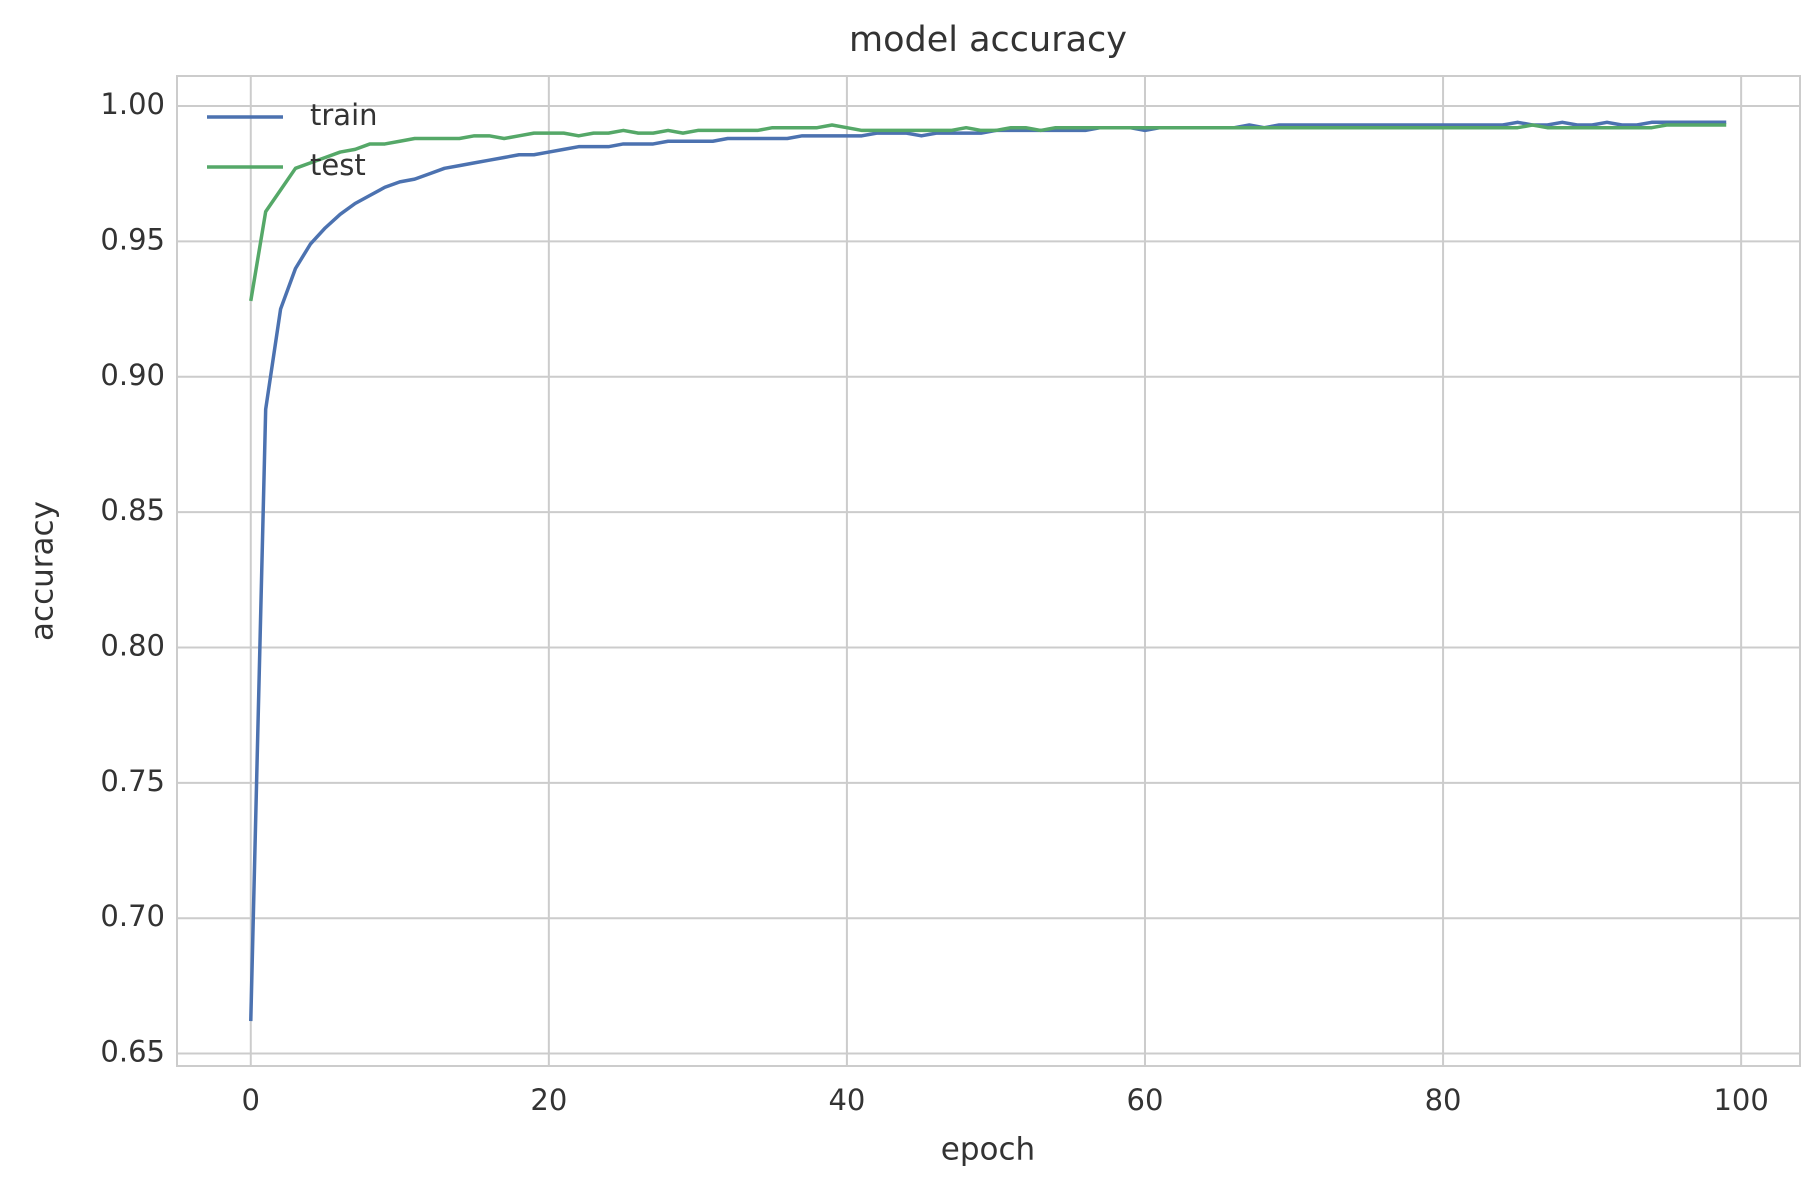 The image size is (1817, 1187). What do you see at coordinates (988, 1150) in the screenshot?
I see `x-axis-label: epoch` at bounding box center [988, 1150].